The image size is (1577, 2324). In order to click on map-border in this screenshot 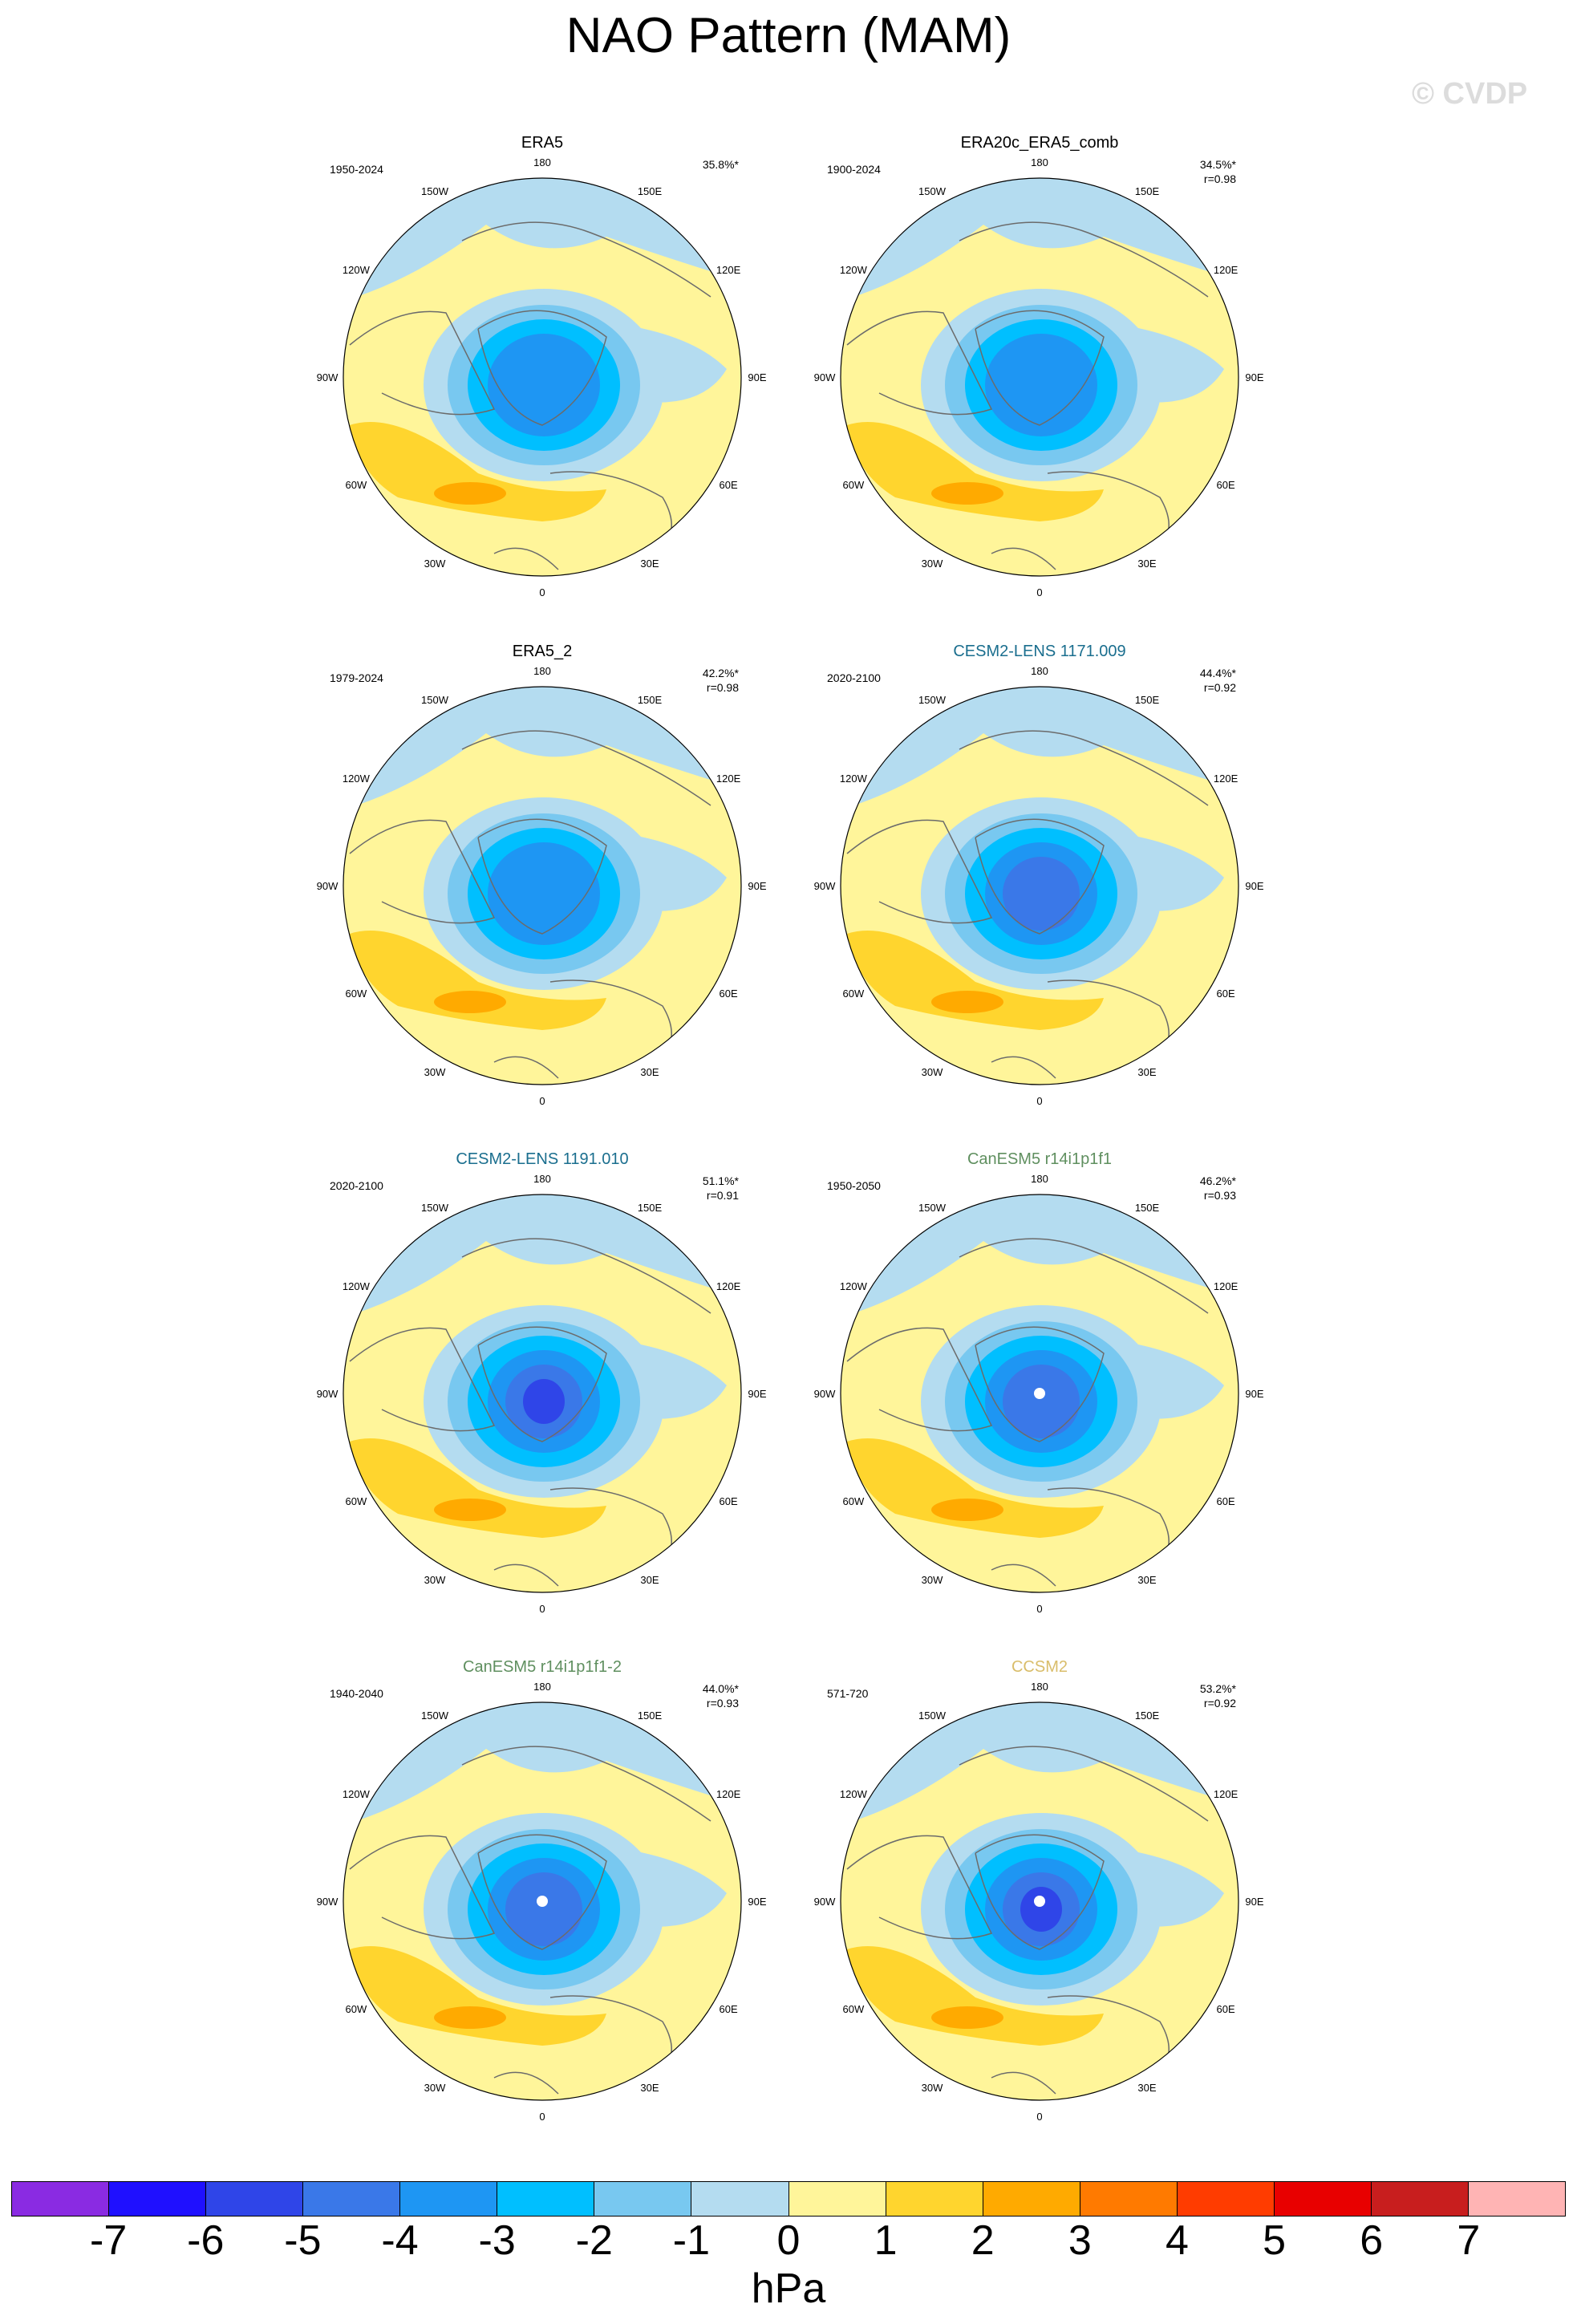, I will do `click(1039, 885)`.